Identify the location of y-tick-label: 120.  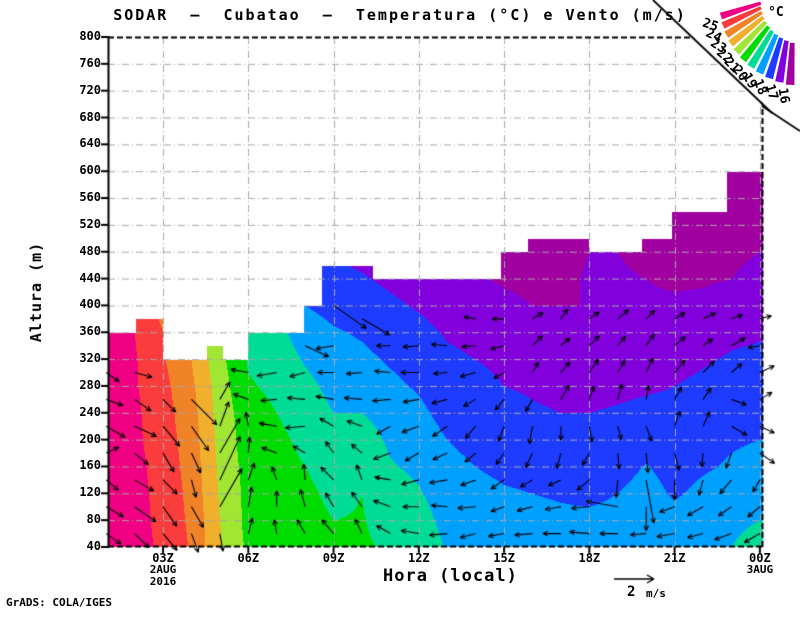
(90, 492).